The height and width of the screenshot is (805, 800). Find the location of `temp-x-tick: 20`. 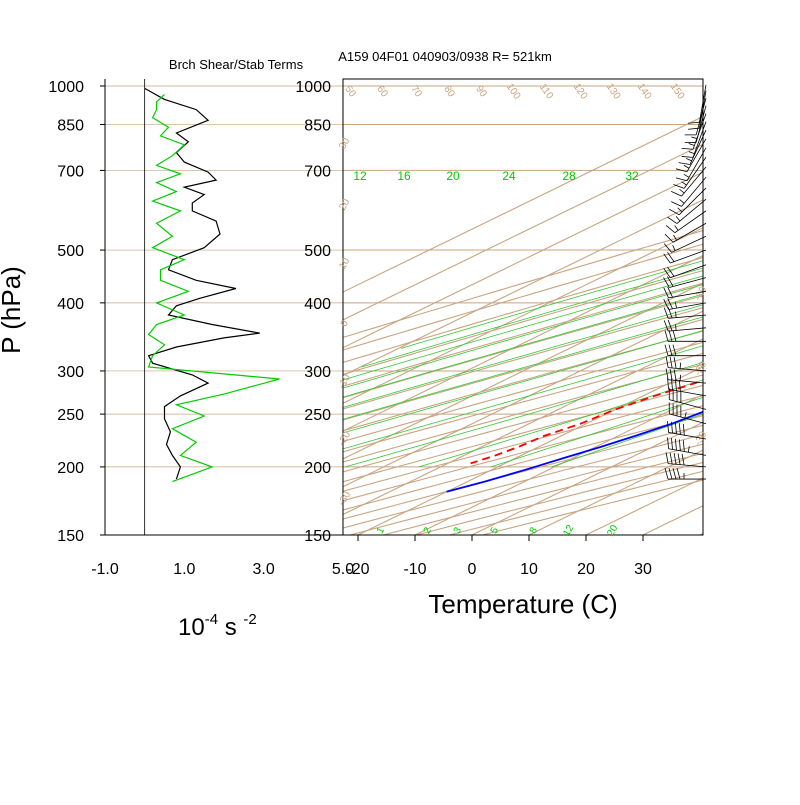

temp-x-tick: 20 is located at coordinates (586, 569).